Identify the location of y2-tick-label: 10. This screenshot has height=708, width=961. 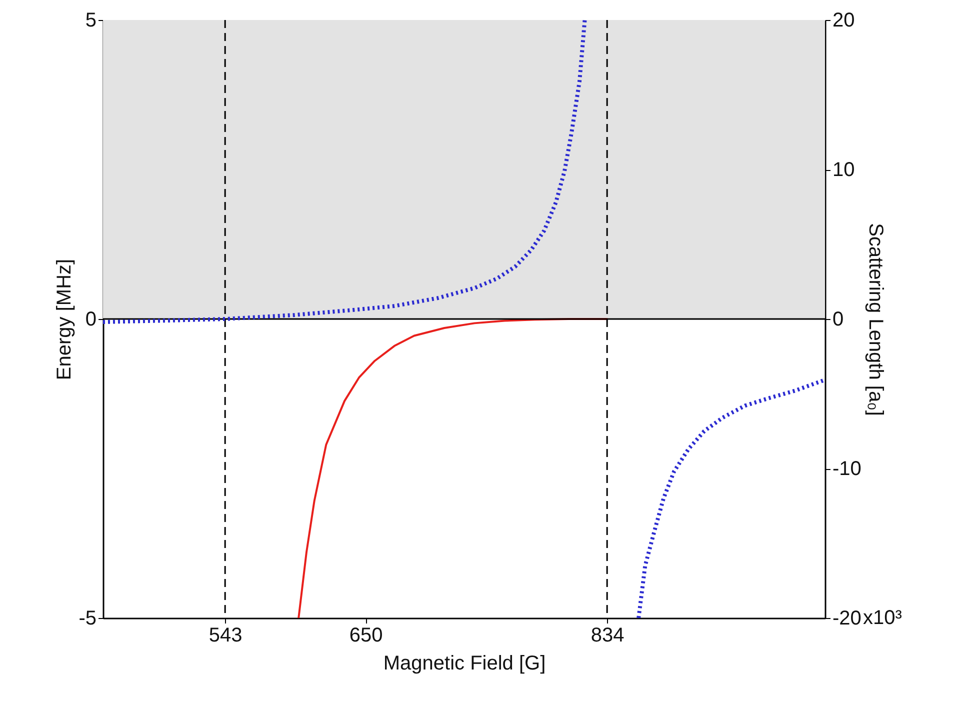
(843, 170).